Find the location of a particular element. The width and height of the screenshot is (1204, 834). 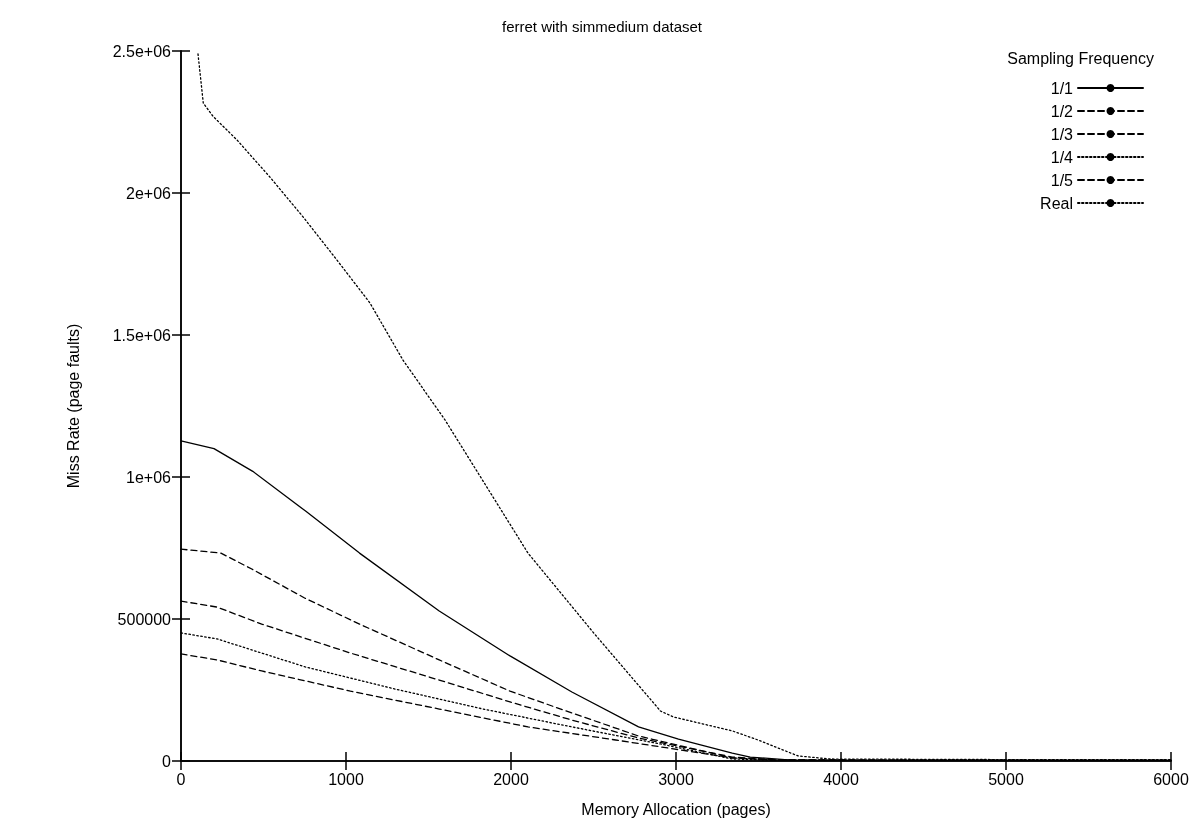

legend-label: 1/1 is located at coordinates (1062, 88).